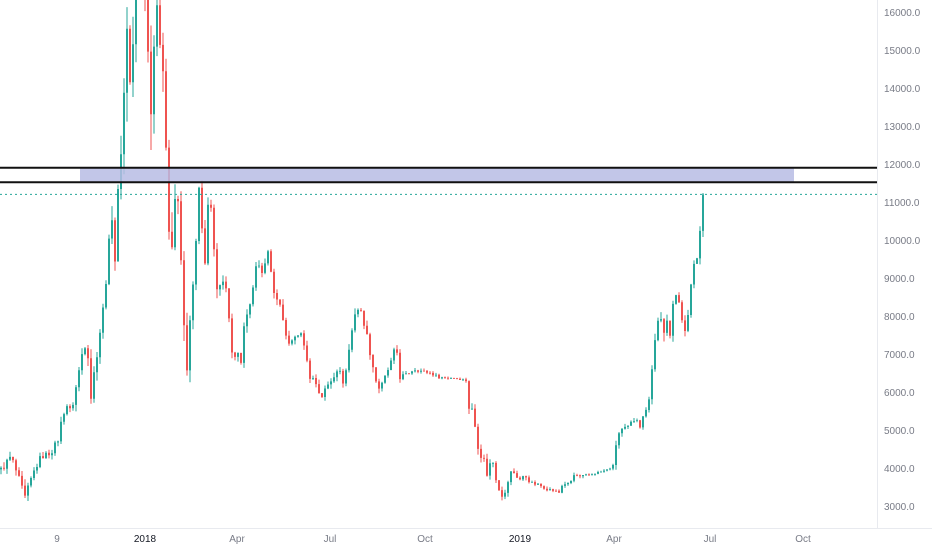  What do you see at coordinates (145, 539) in the screenshot?
I see `time-axis-label: 2018` at bounding box center [145, 539].